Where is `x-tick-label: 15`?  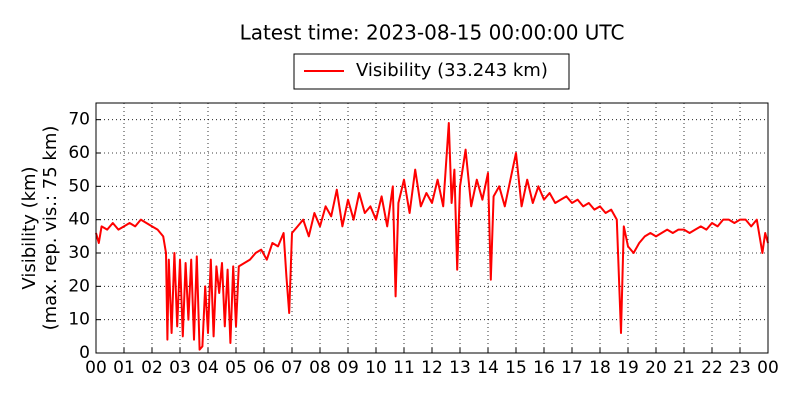
x-tick-label: 15 is located at coordinates (516, 368).